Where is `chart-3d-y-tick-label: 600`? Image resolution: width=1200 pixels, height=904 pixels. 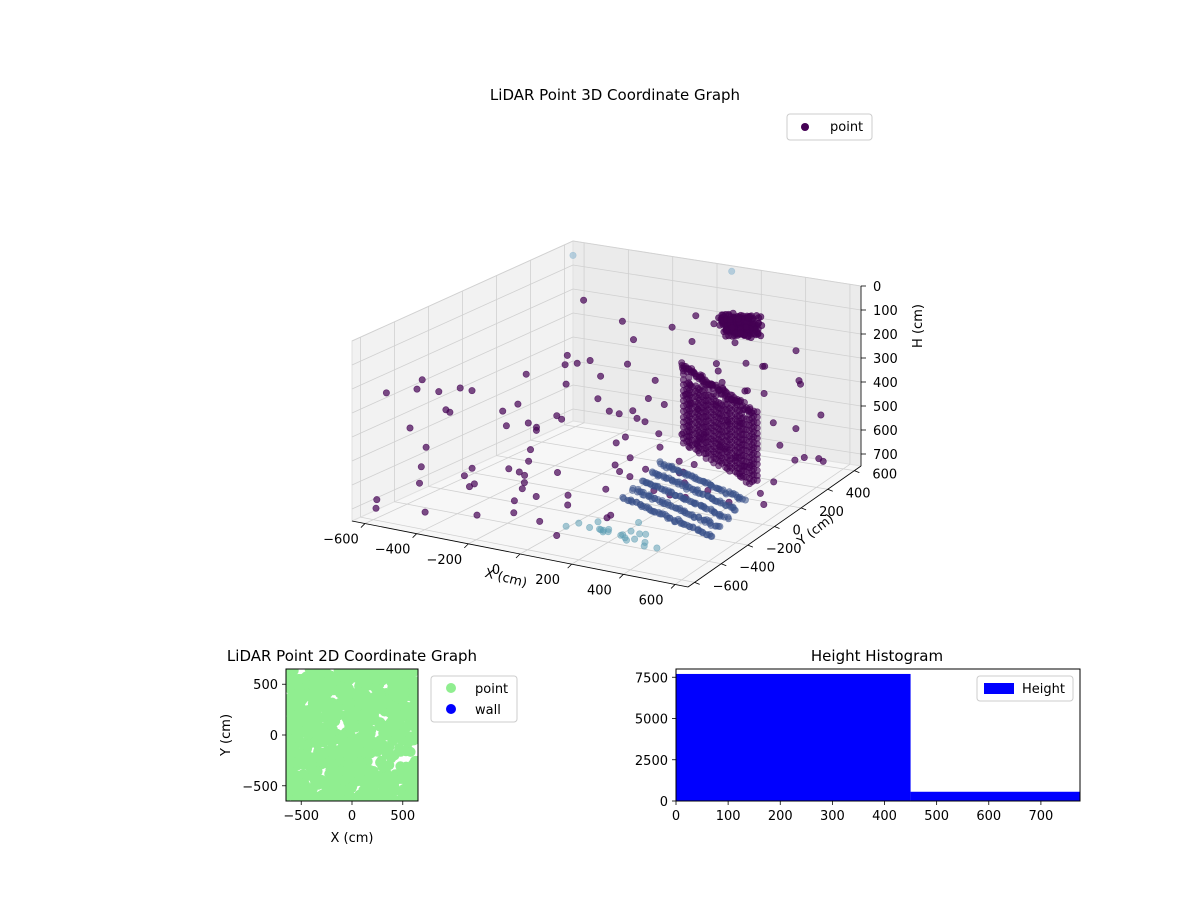 chart-3d-y-tick-label: 600 is located at coordinates (884, 475).